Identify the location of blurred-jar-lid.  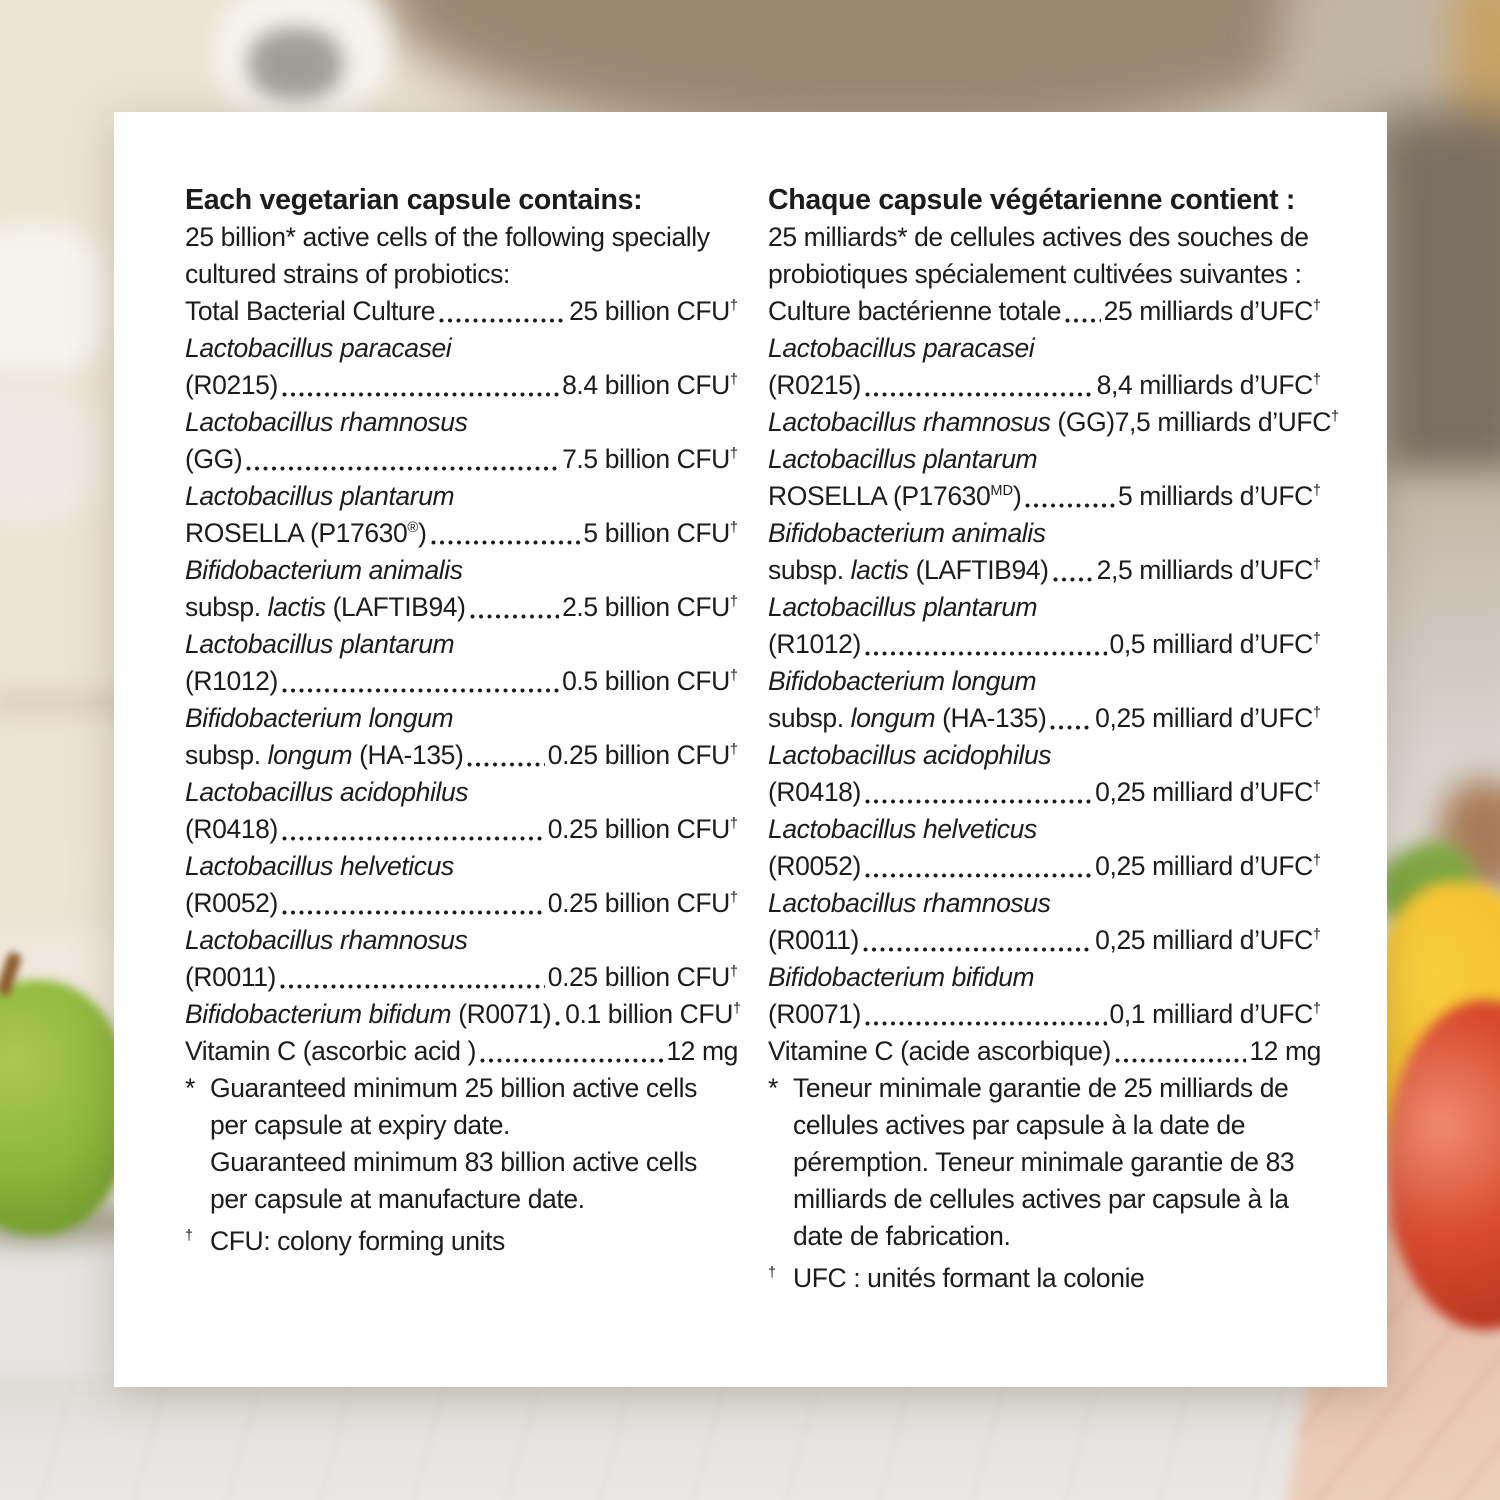
(295, 64).